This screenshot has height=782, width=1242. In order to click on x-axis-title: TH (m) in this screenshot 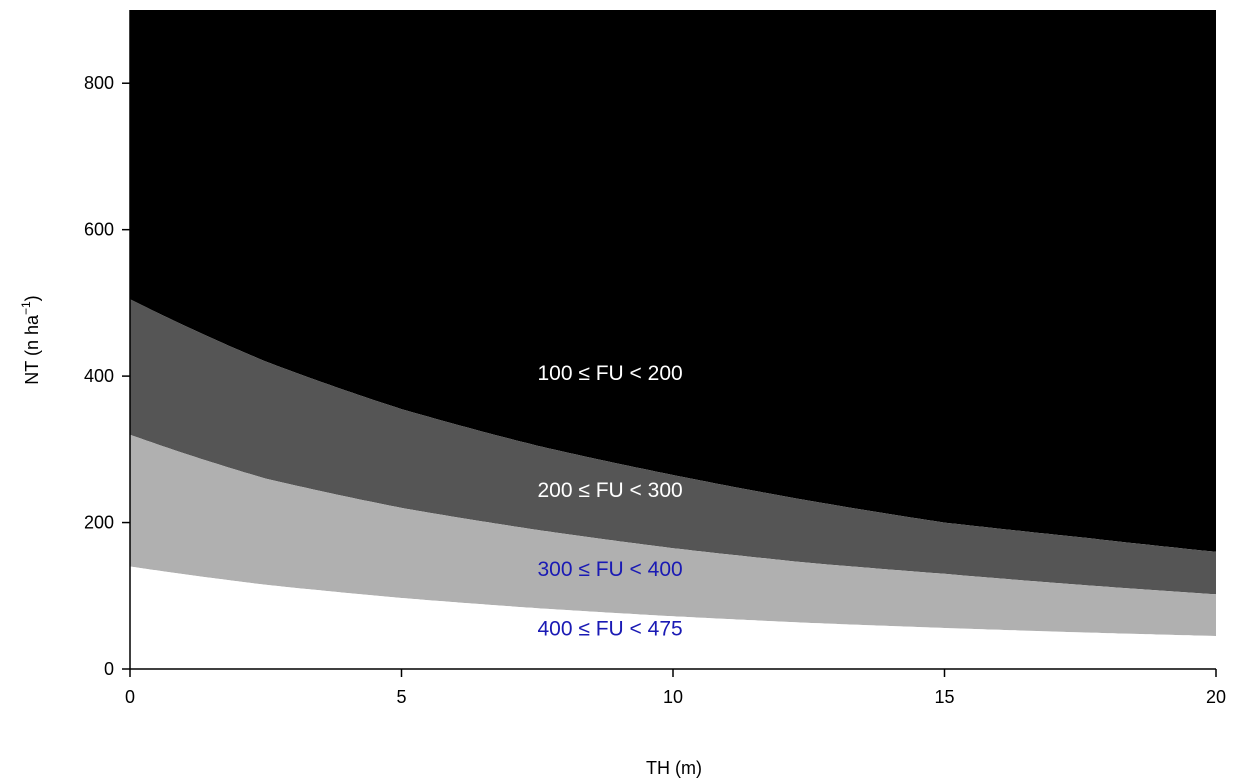, I will do `click(674, 768)`.